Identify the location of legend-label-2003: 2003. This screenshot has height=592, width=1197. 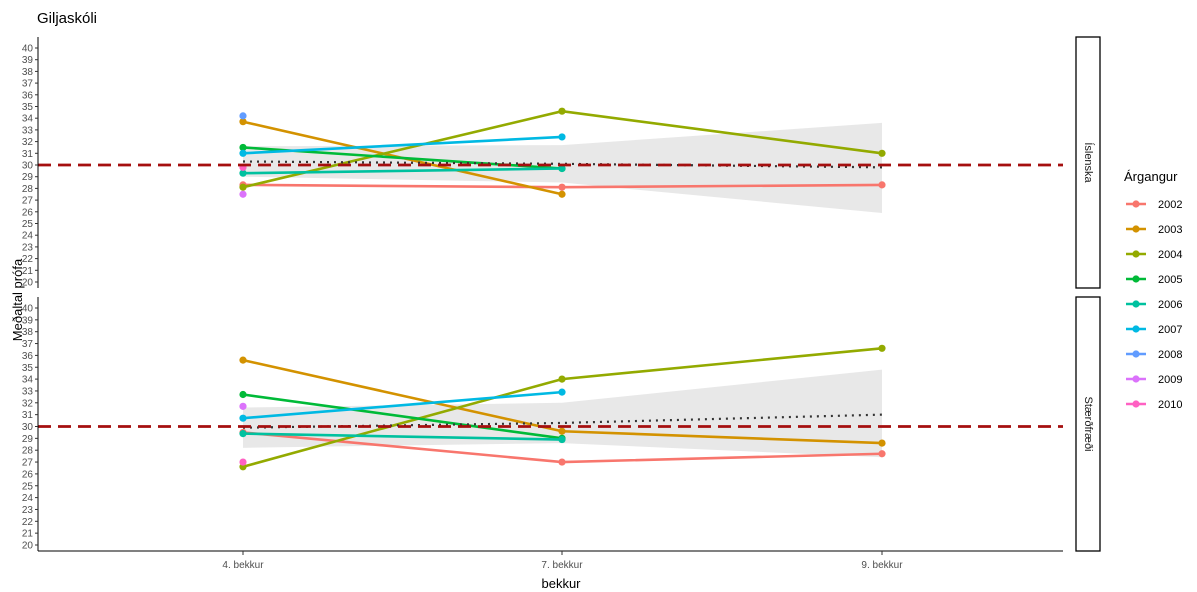
(1170, 230).